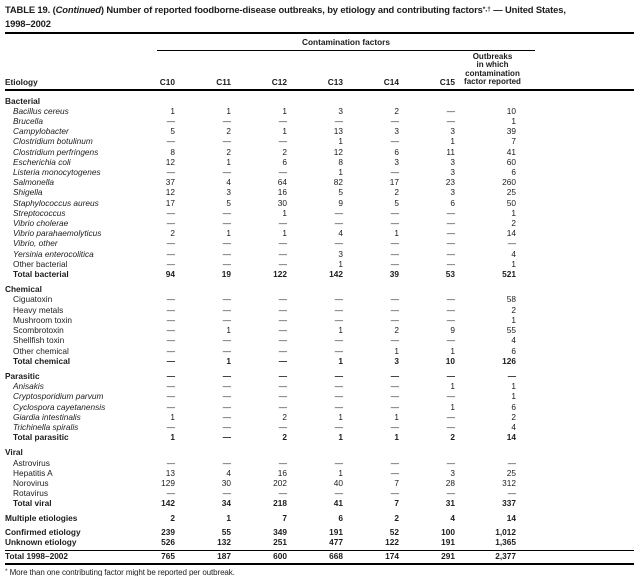 The width and height of the screenshot is (640, 576). I want to click on footnote-marker: *, so click(6, 572).